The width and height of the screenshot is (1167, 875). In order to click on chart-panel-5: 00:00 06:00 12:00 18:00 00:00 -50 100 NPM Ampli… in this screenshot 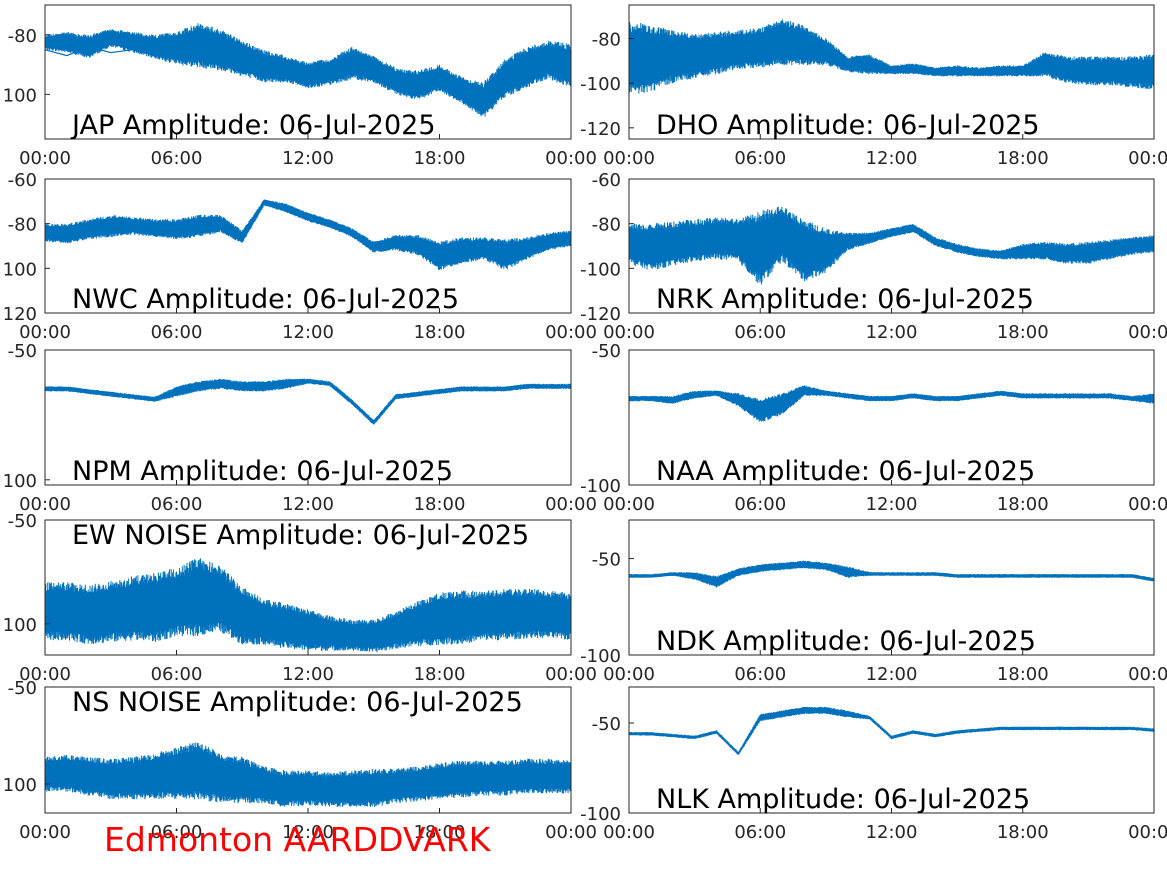, I will do `click(300, 428)`.